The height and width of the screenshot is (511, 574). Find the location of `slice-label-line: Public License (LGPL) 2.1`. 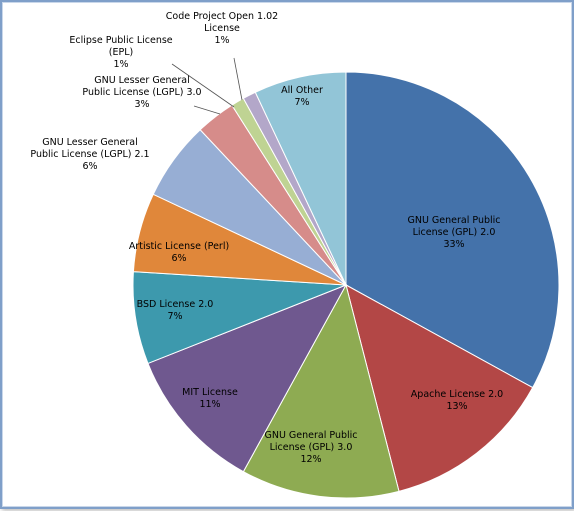

slice-label-line: Public License (LGPL) 2.1 is located at coordinates (89, 154).